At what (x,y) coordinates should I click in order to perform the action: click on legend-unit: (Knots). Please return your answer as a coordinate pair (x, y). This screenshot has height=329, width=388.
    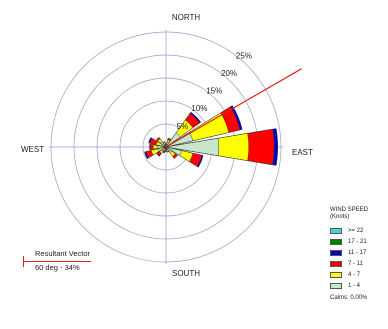
    Looking at the image, I should click on (340, 217).